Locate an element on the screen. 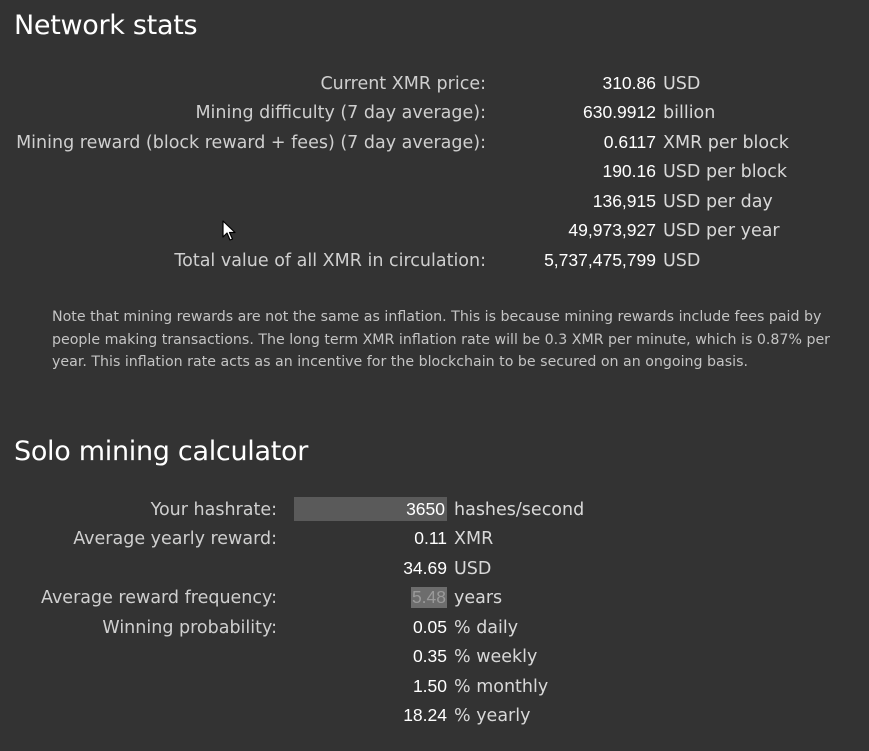  stat-label: Total value of all XMR in circulation: is located at coordinates (330, 261).